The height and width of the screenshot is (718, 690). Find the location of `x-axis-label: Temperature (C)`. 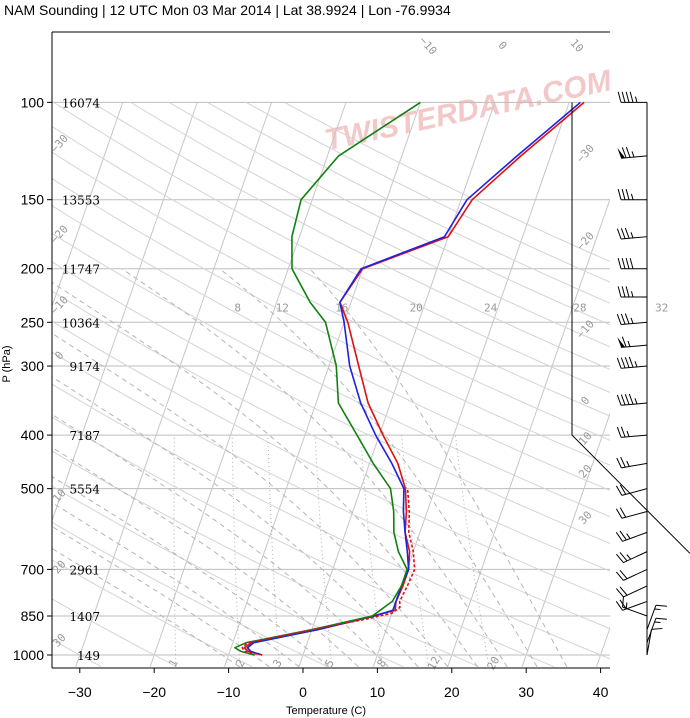

x-axis-label: Temperature (C) is located at coordinates (326, 711).